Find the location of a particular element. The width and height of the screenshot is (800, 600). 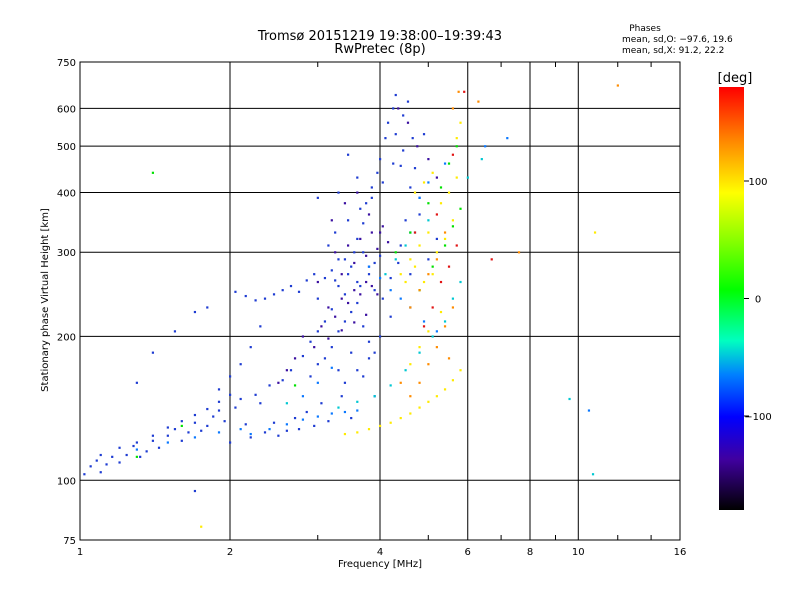

x-axis-label: Frequency [MHz] is located at coordinates (380, 564).